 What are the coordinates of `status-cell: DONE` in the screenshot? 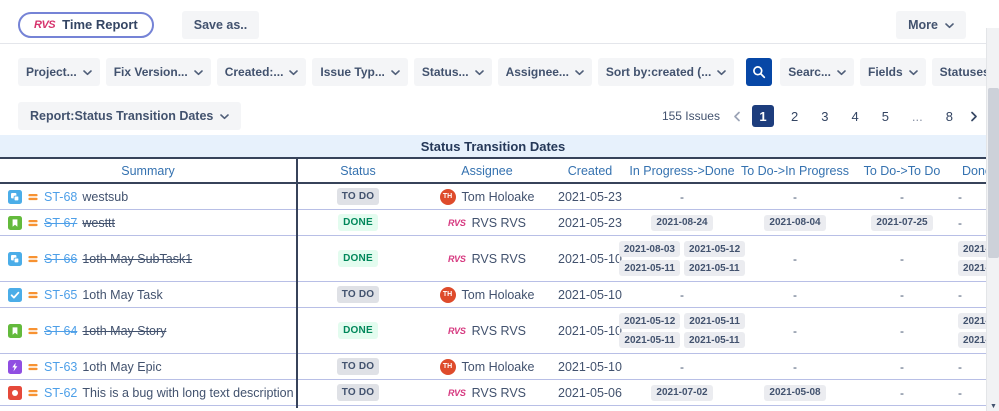 It's located at (358, 258).